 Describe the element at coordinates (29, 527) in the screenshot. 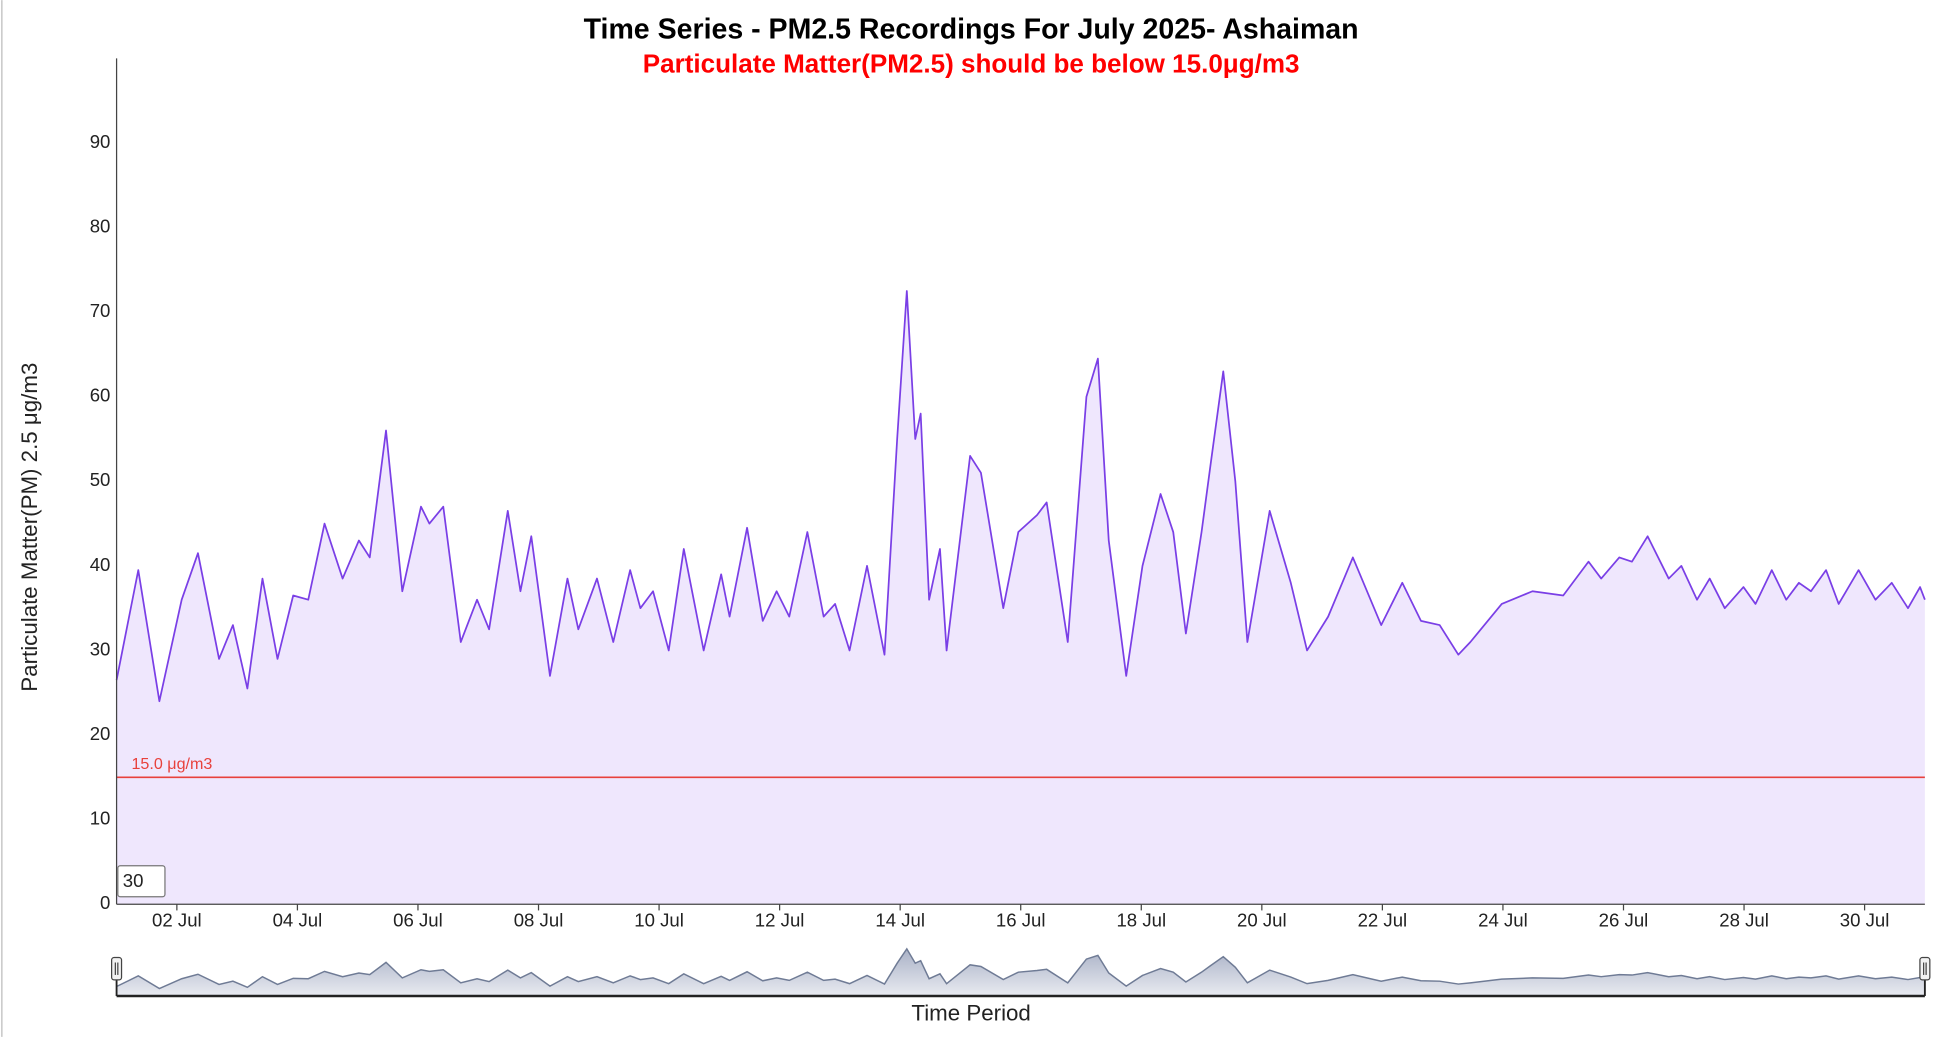

I see `y-axis-title: Particulate Matter(PM) 2.5 μg/m3` at that location.